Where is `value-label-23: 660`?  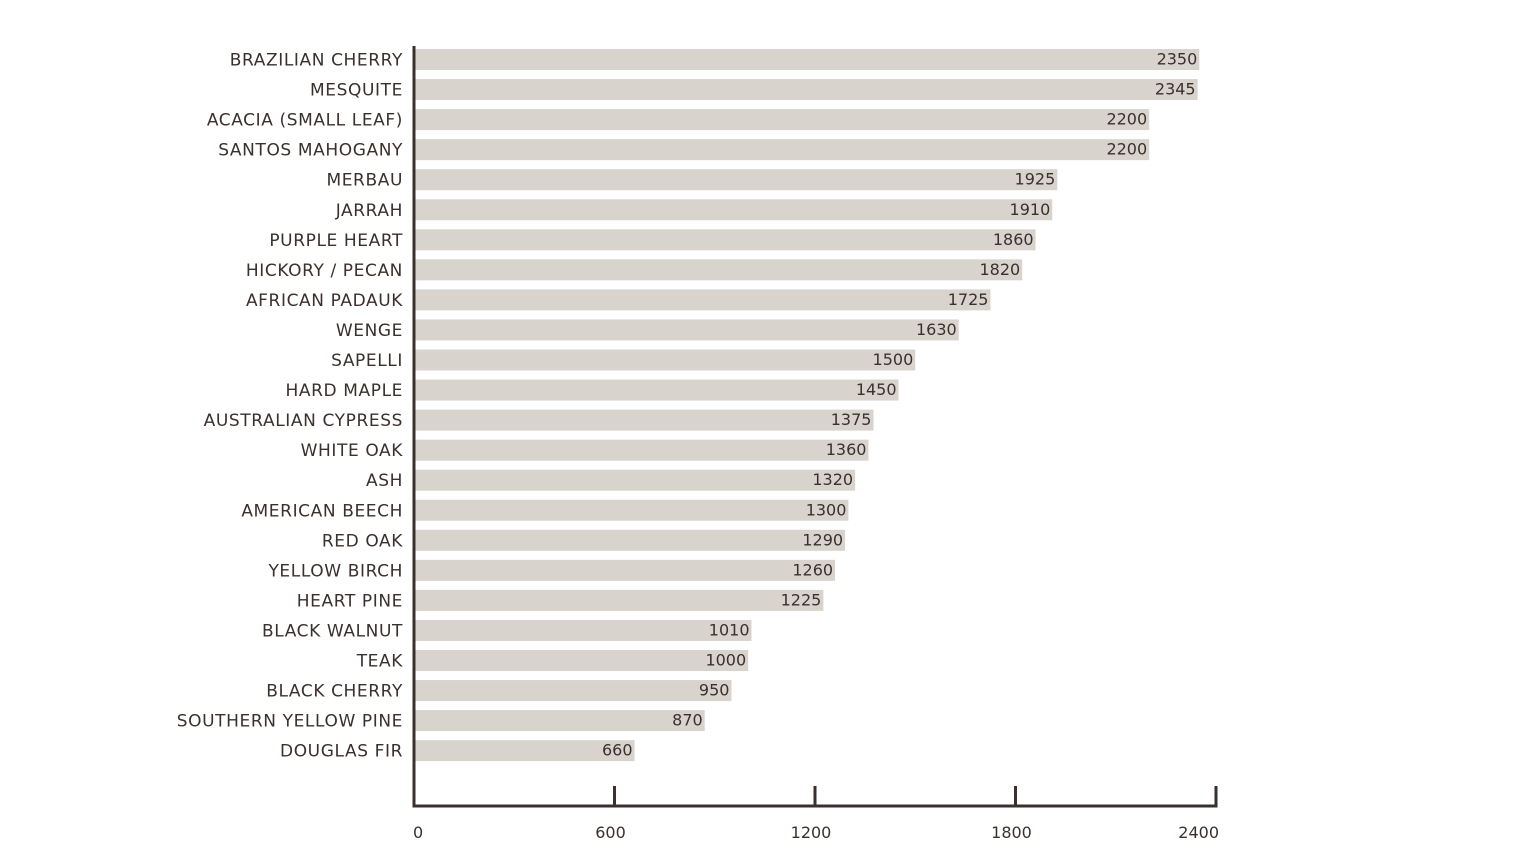 value-label-23: 660 is located at coordinates (617, 750).